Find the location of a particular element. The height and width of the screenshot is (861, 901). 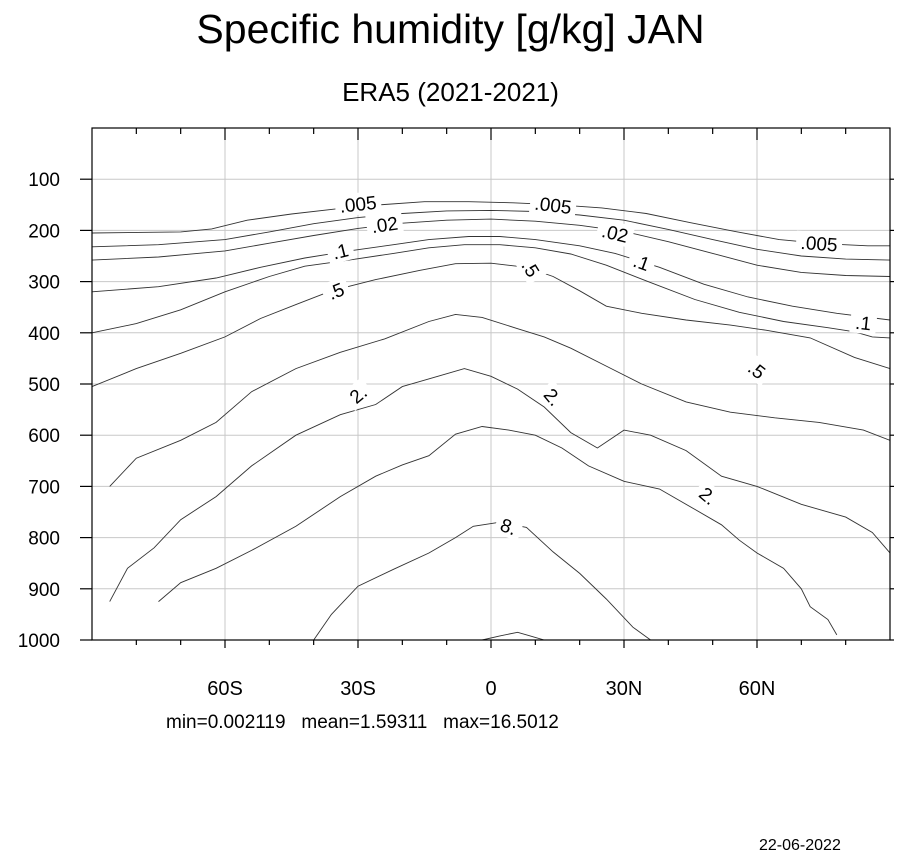

contour-label: 8. is located at coordinates (508, 526).